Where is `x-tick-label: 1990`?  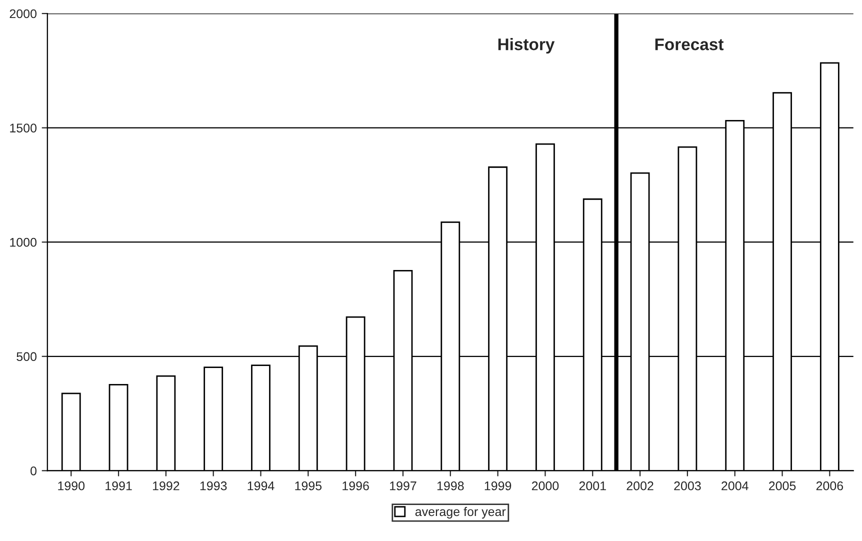
x-tick-label: 1990 is located at coordinates (71, 485).